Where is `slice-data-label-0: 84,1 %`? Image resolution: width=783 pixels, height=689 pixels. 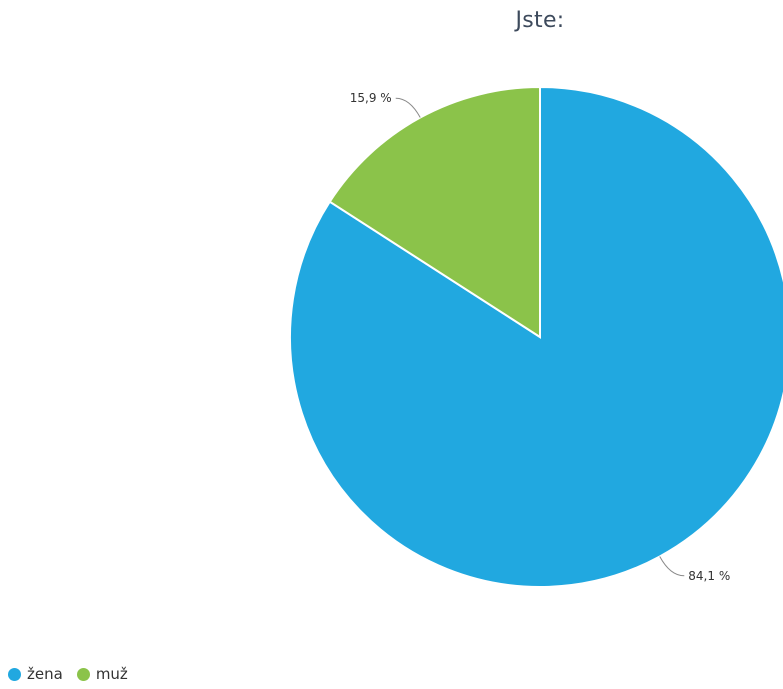 slice-data-label-0: 84,1 % is located at coordinates (709, 576).